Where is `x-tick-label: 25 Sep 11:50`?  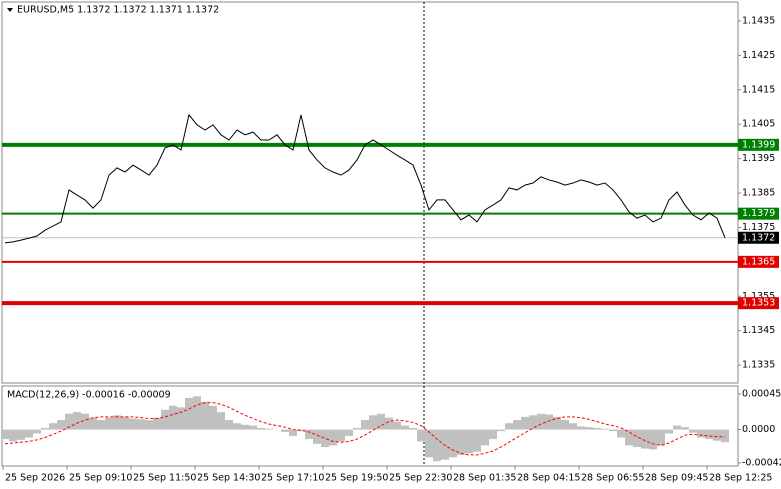 x-tick-label: 25 Sep 11:50 is located at coordinates (164, 478).